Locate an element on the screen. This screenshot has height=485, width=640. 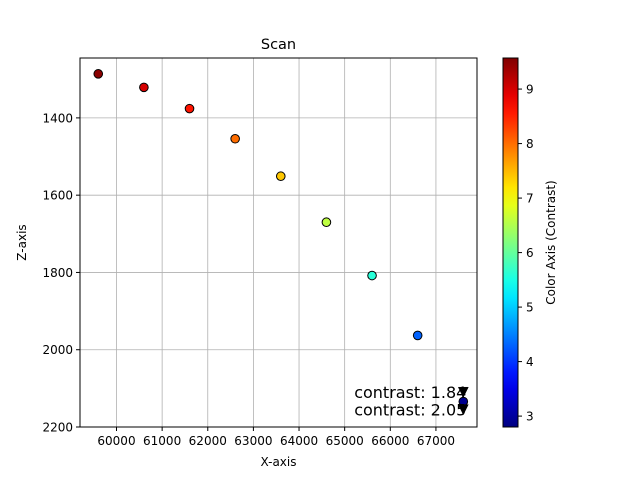
colorbar-tick-label: 8 is located at coordinates (530, 144).